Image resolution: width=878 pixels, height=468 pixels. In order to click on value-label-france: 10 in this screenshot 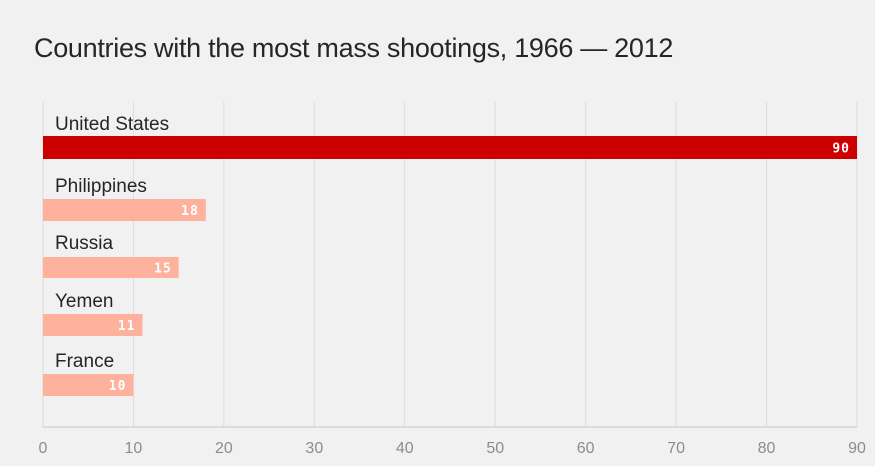, I will do `click(118, 386)`.